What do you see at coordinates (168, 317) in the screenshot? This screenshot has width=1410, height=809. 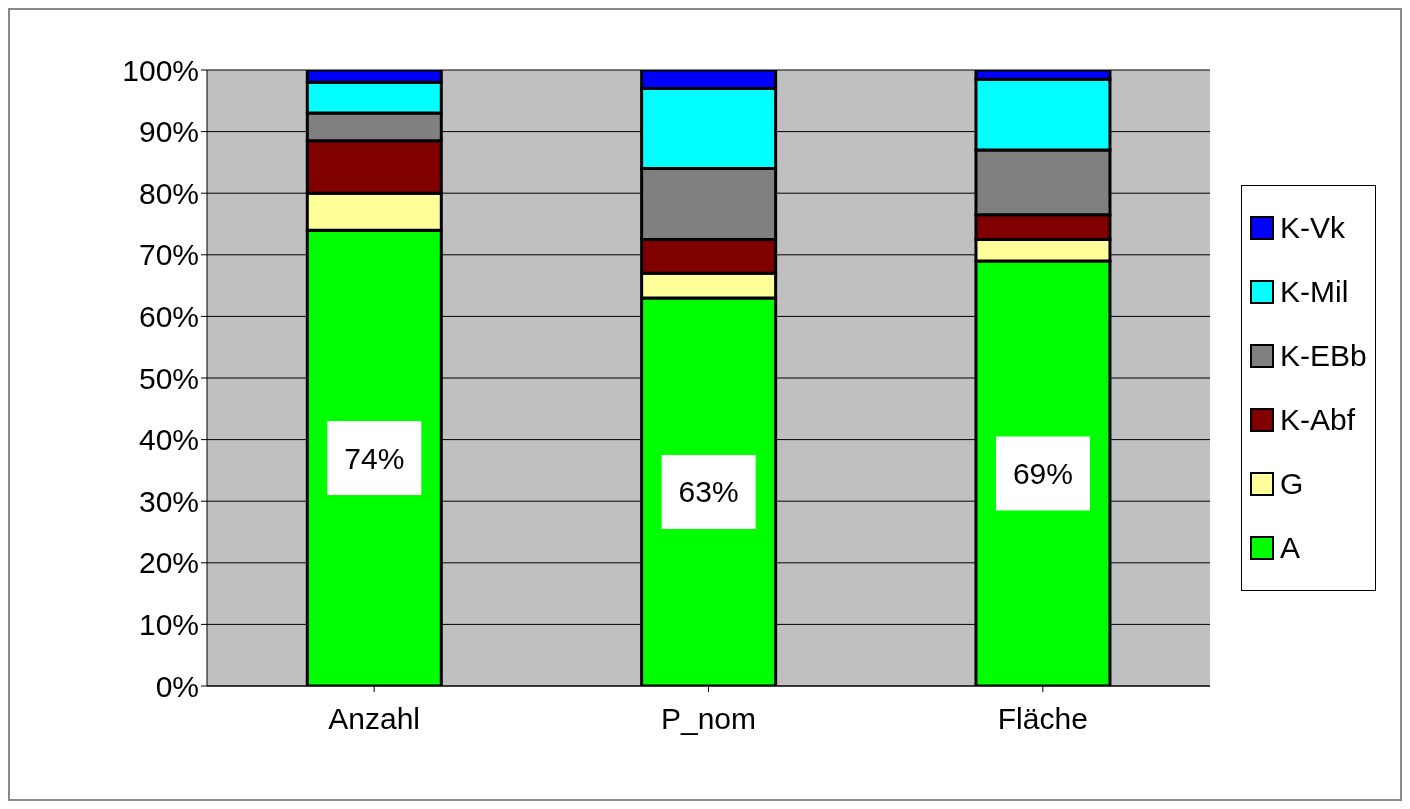 I see `y-tick-label: 60%` at bounding box center [168, 317].